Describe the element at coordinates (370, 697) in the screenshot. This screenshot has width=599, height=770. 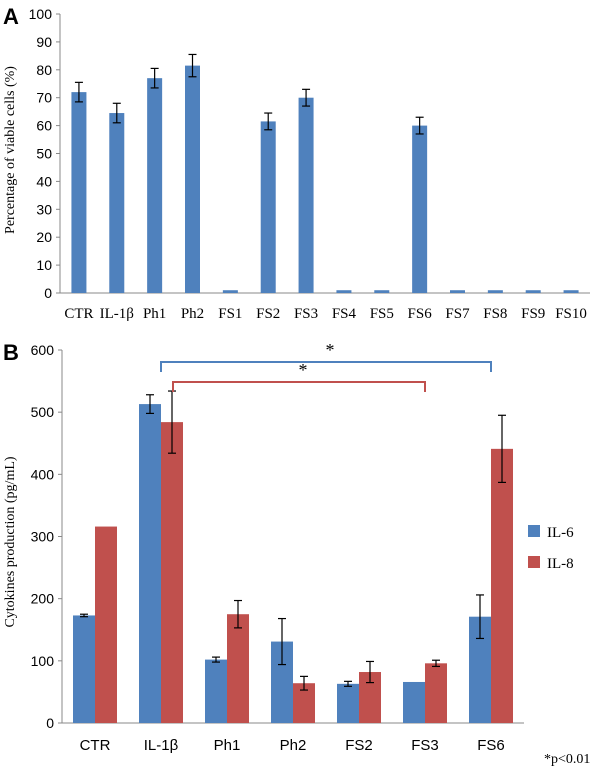
I see `panel-b-bar-il-8-fs2` at that location.